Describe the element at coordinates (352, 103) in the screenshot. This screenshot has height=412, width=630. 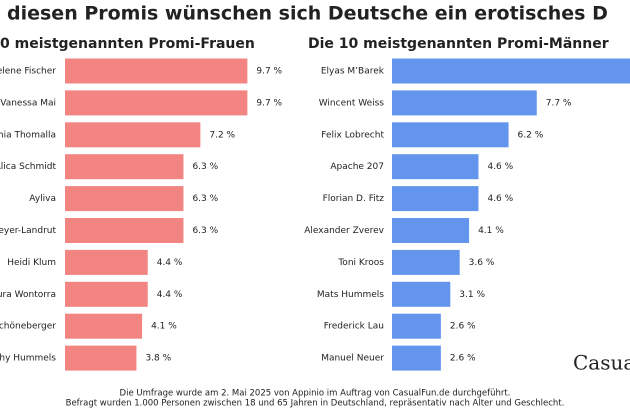
I see `category-label: Wincent Weiss` at that location.